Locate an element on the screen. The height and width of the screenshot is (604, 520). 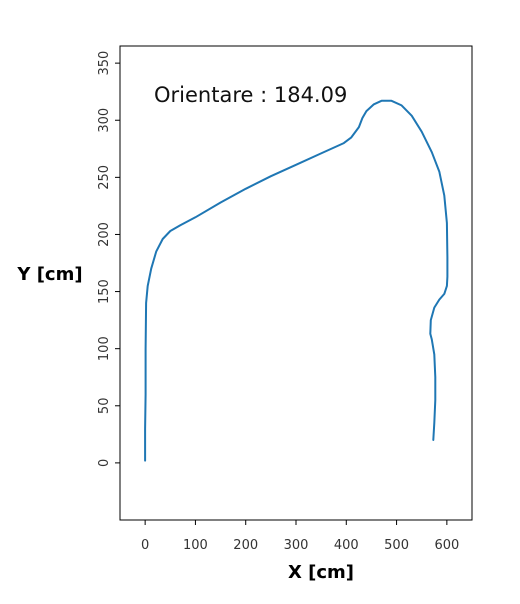
x-tick-label: 400 is located at coordinates (346, 545).